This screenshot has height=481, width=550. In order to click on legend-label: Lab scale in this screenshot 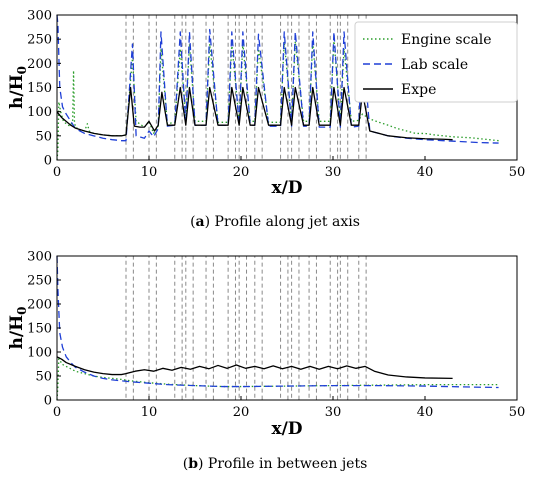, I will do `click(434, 65)`.